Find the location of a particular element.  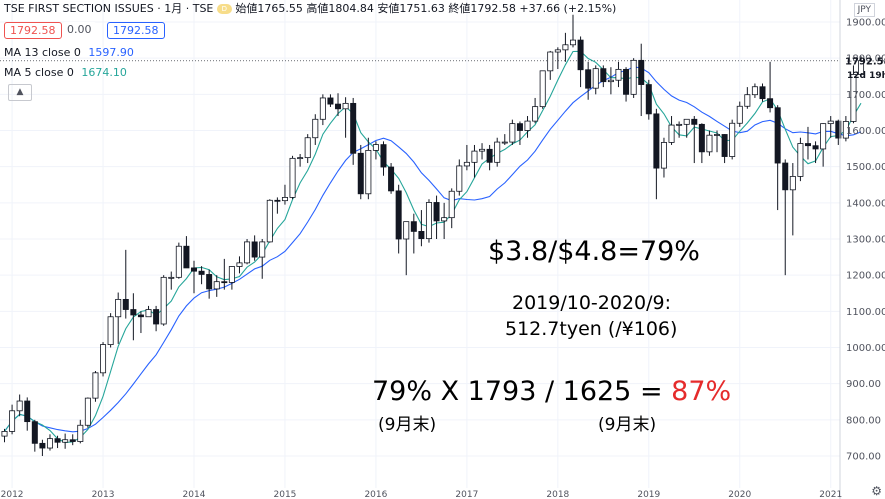

ma13-legend: MA 13 close 0 1597.90 is located at coordinates (69, 52).